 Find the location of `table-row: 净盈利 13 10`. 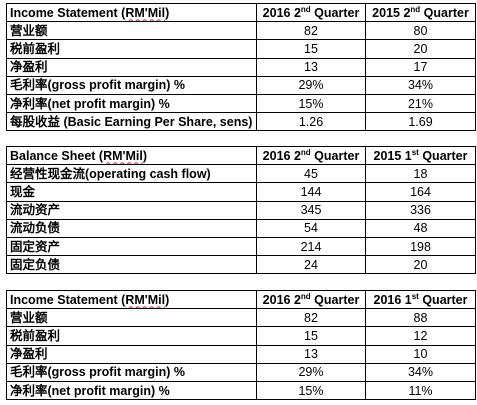

table-row: 净盈利 13 10 is located at coordinates (241, 354).